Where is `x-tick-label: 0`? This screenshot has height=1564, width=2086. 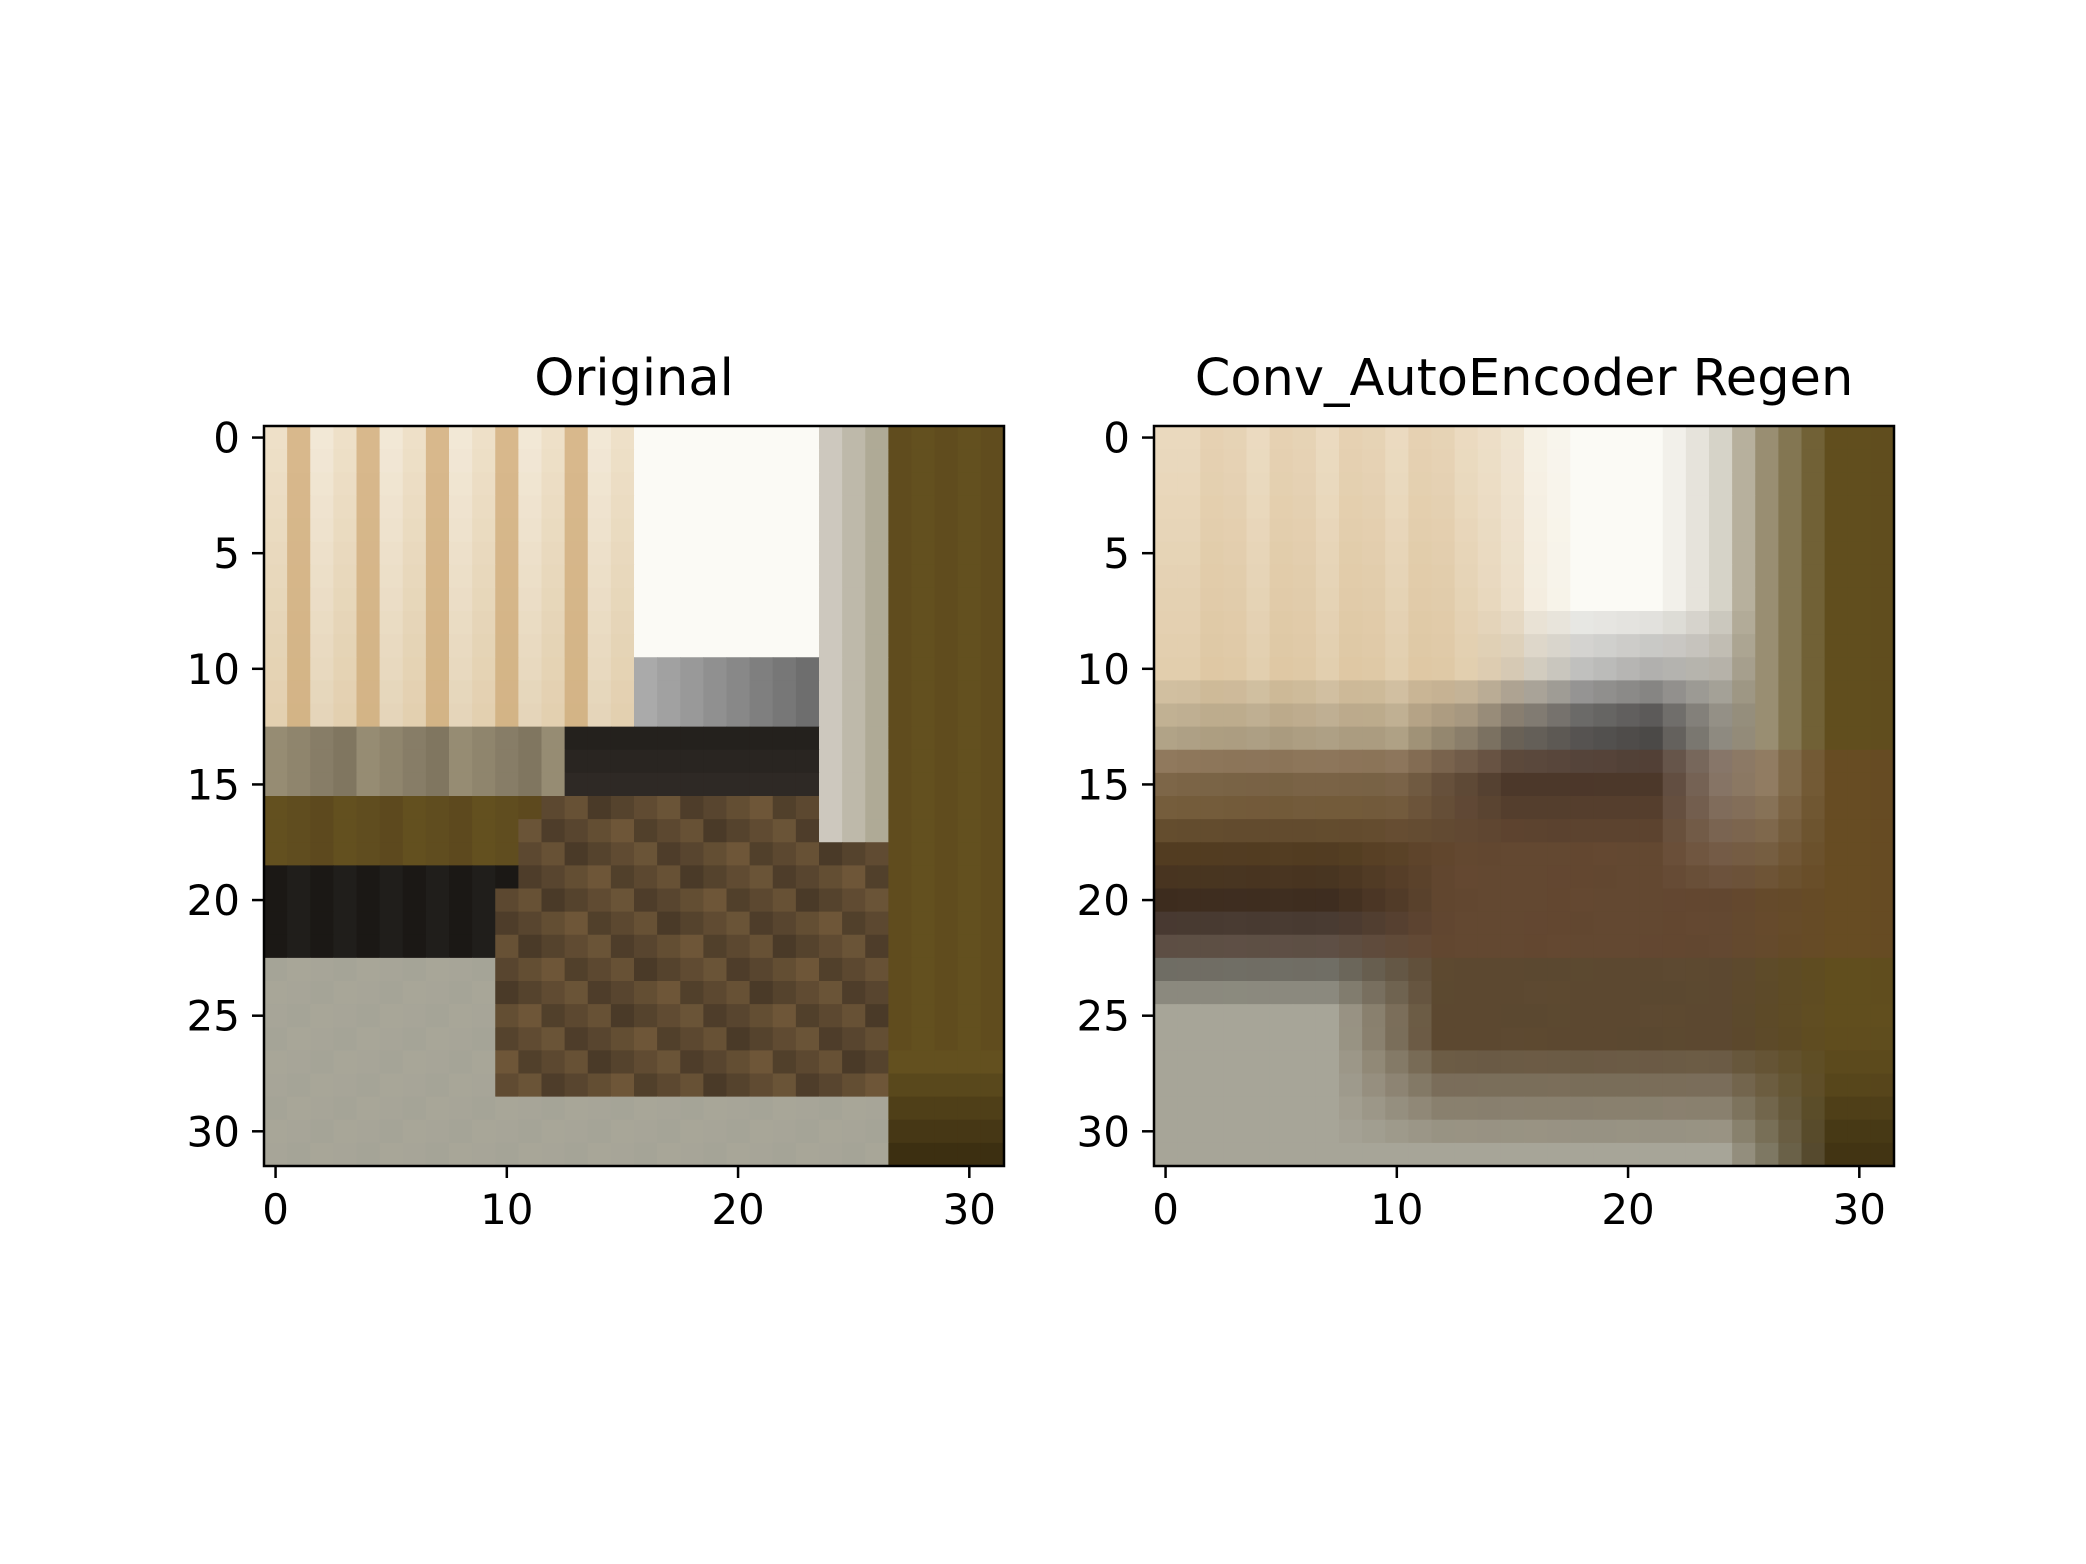 x-tick-label: 0 is located at coordinates (1165, 1209).